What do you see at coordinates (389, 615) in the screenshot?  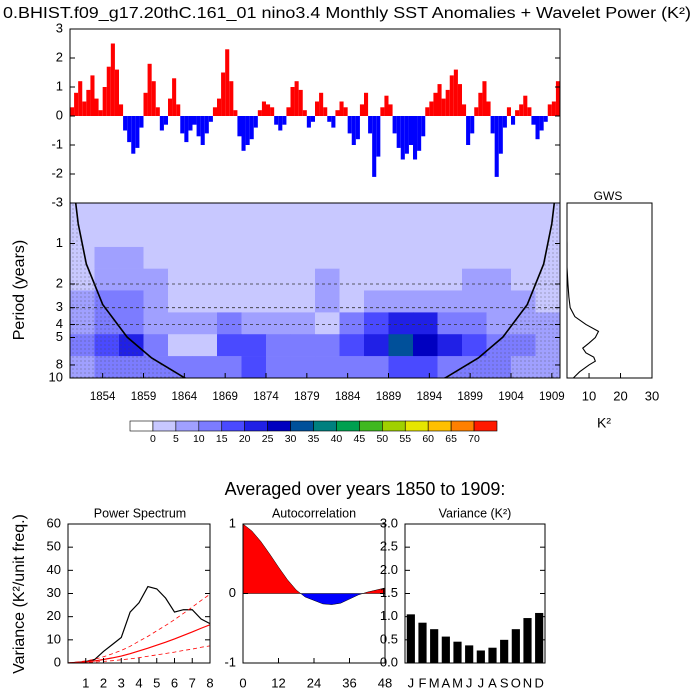 I see `y-tick-label: 1.0` at bounding box center [389, 615].